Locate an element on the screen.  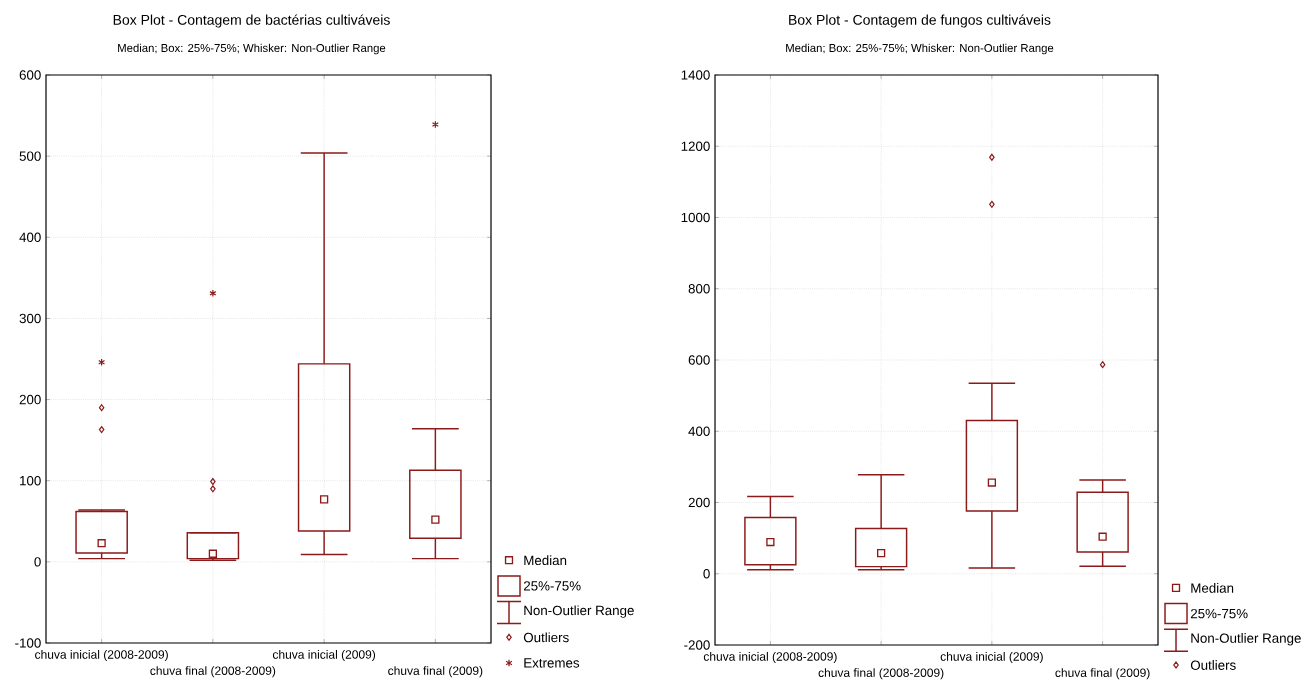
chart-title: Box Plot - Contagem de bactérias cultiváveis is located at coordinates (251, 21).